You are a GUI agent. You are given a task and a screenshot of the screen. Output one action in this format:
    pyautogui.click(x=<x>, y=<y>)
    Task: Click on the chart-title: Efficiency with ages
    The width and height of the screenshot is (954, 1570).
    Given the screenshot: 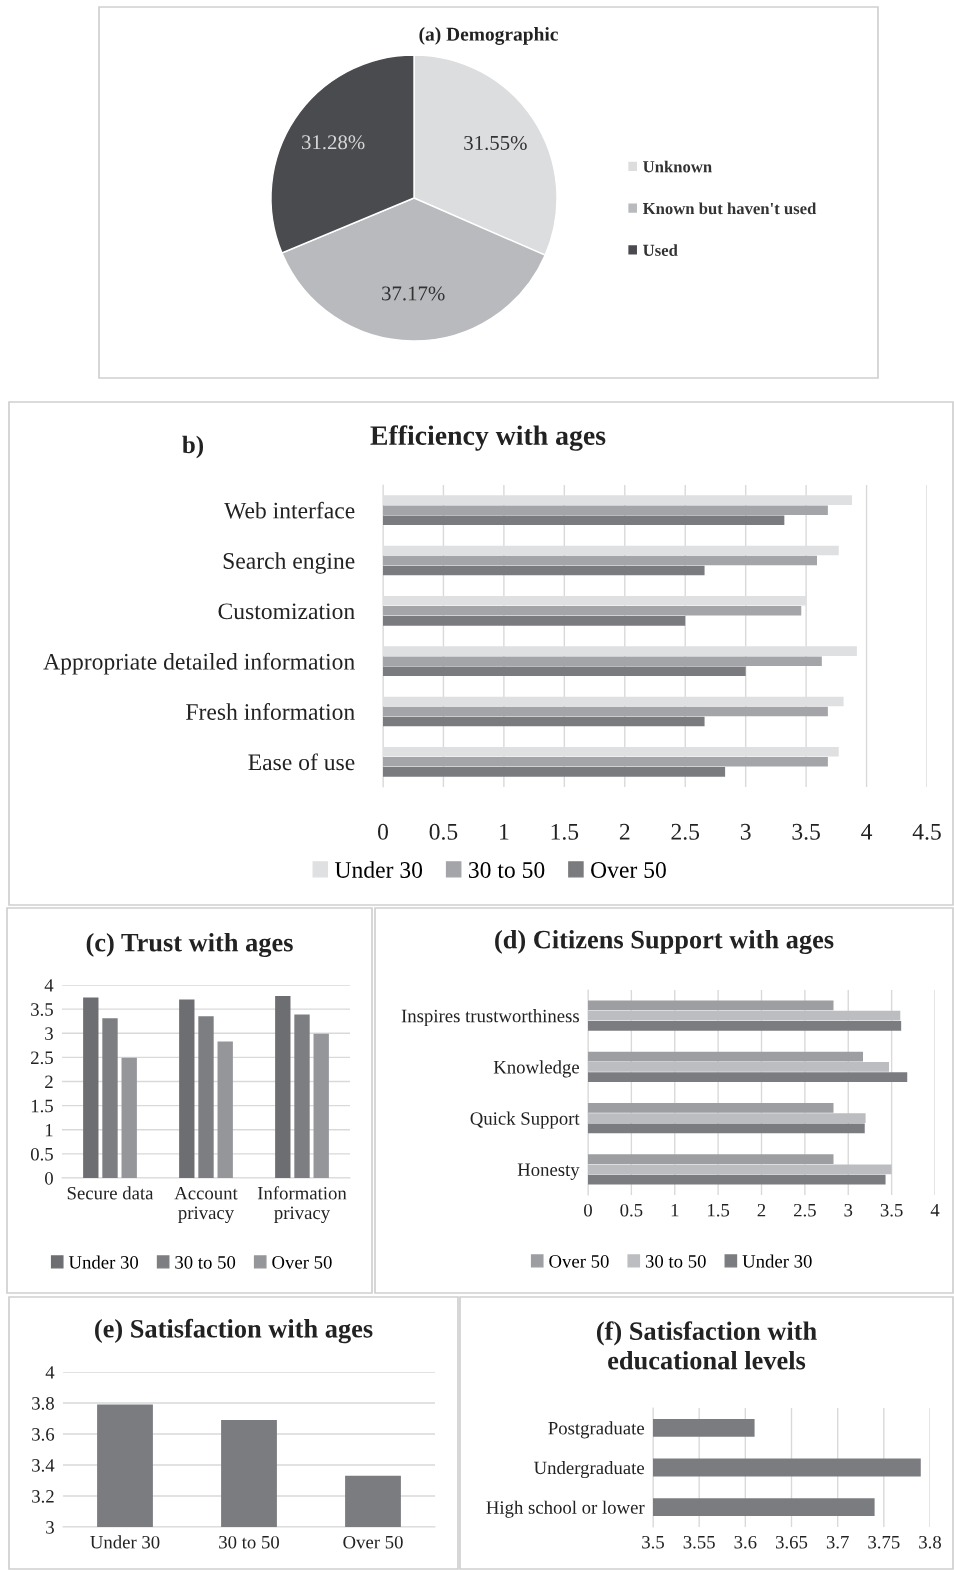 What is the action you would take?
    pyautogui.click(x=488, y=438)
    